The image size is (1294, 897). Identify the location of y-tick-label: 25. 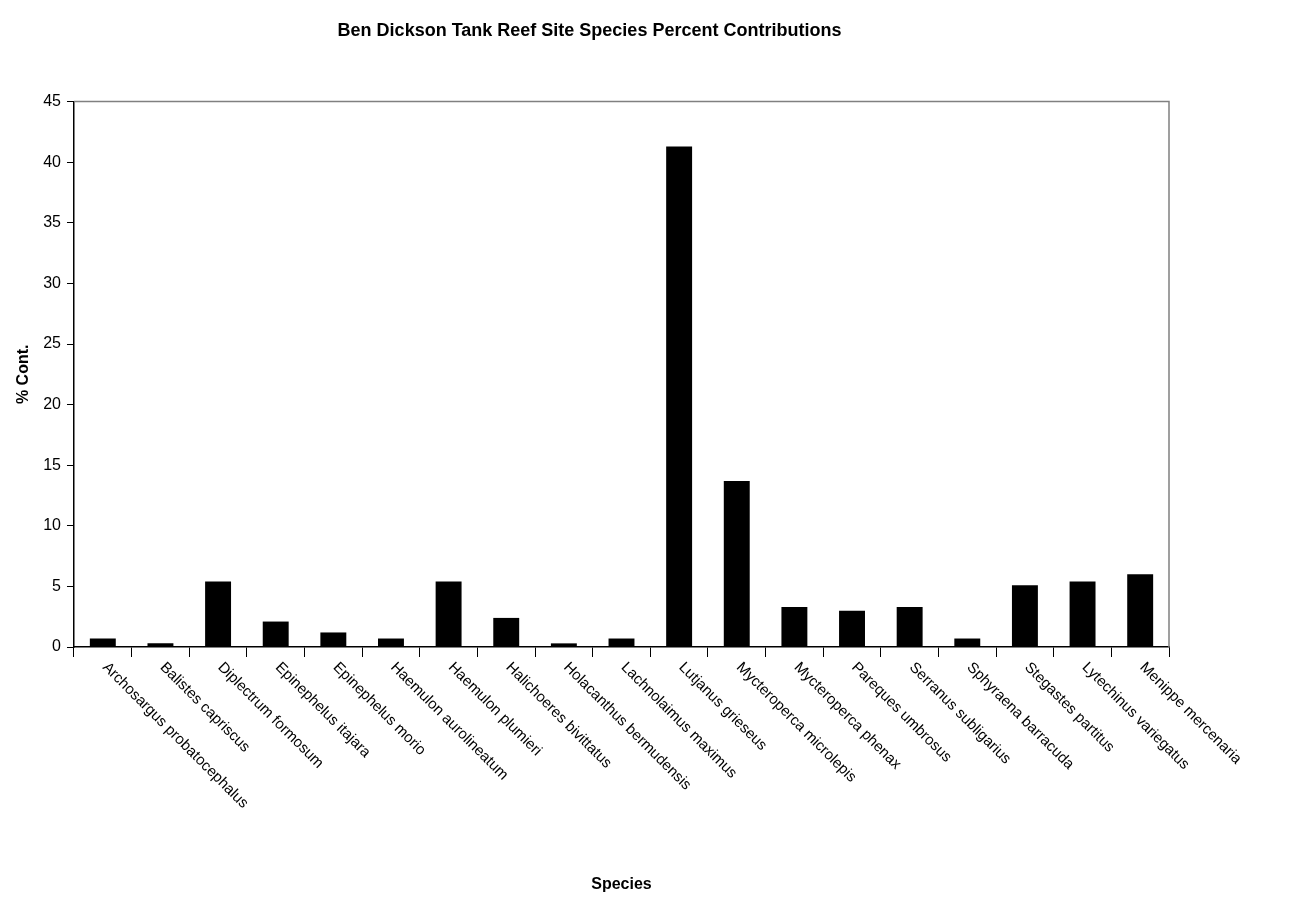
(52, 343).